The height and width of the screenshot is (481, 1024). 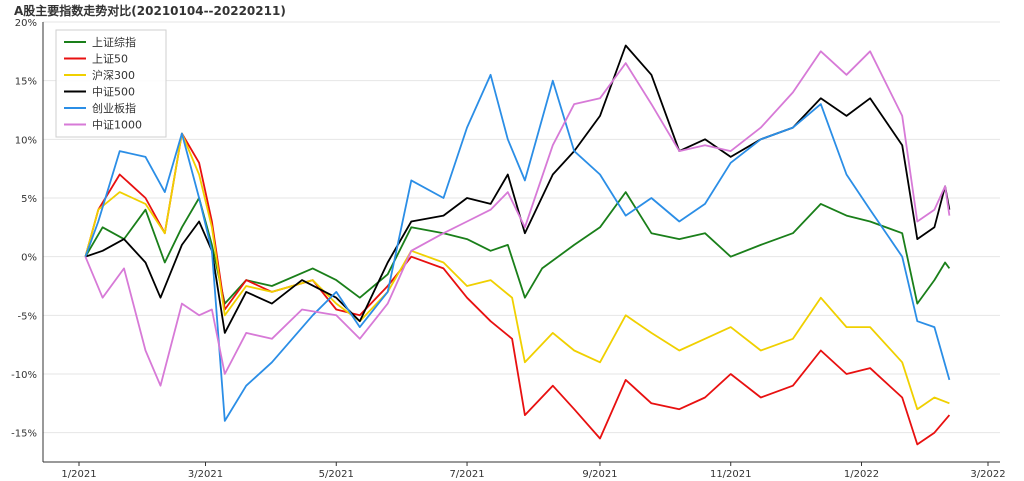 I want to click on y-tick-label: 0%, so click(x=29, y=258).